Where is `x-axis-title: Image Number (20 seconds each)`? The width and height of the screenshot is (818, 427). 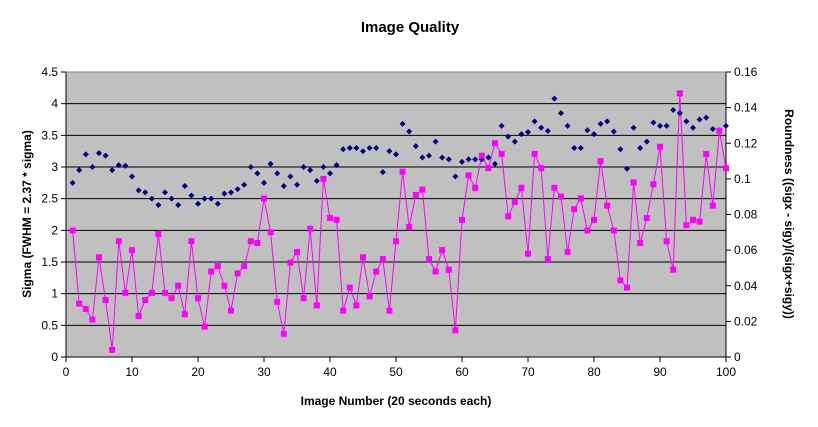 x-axis-title: Image Number (20 seconds each) is located at coordinates (396, 401).